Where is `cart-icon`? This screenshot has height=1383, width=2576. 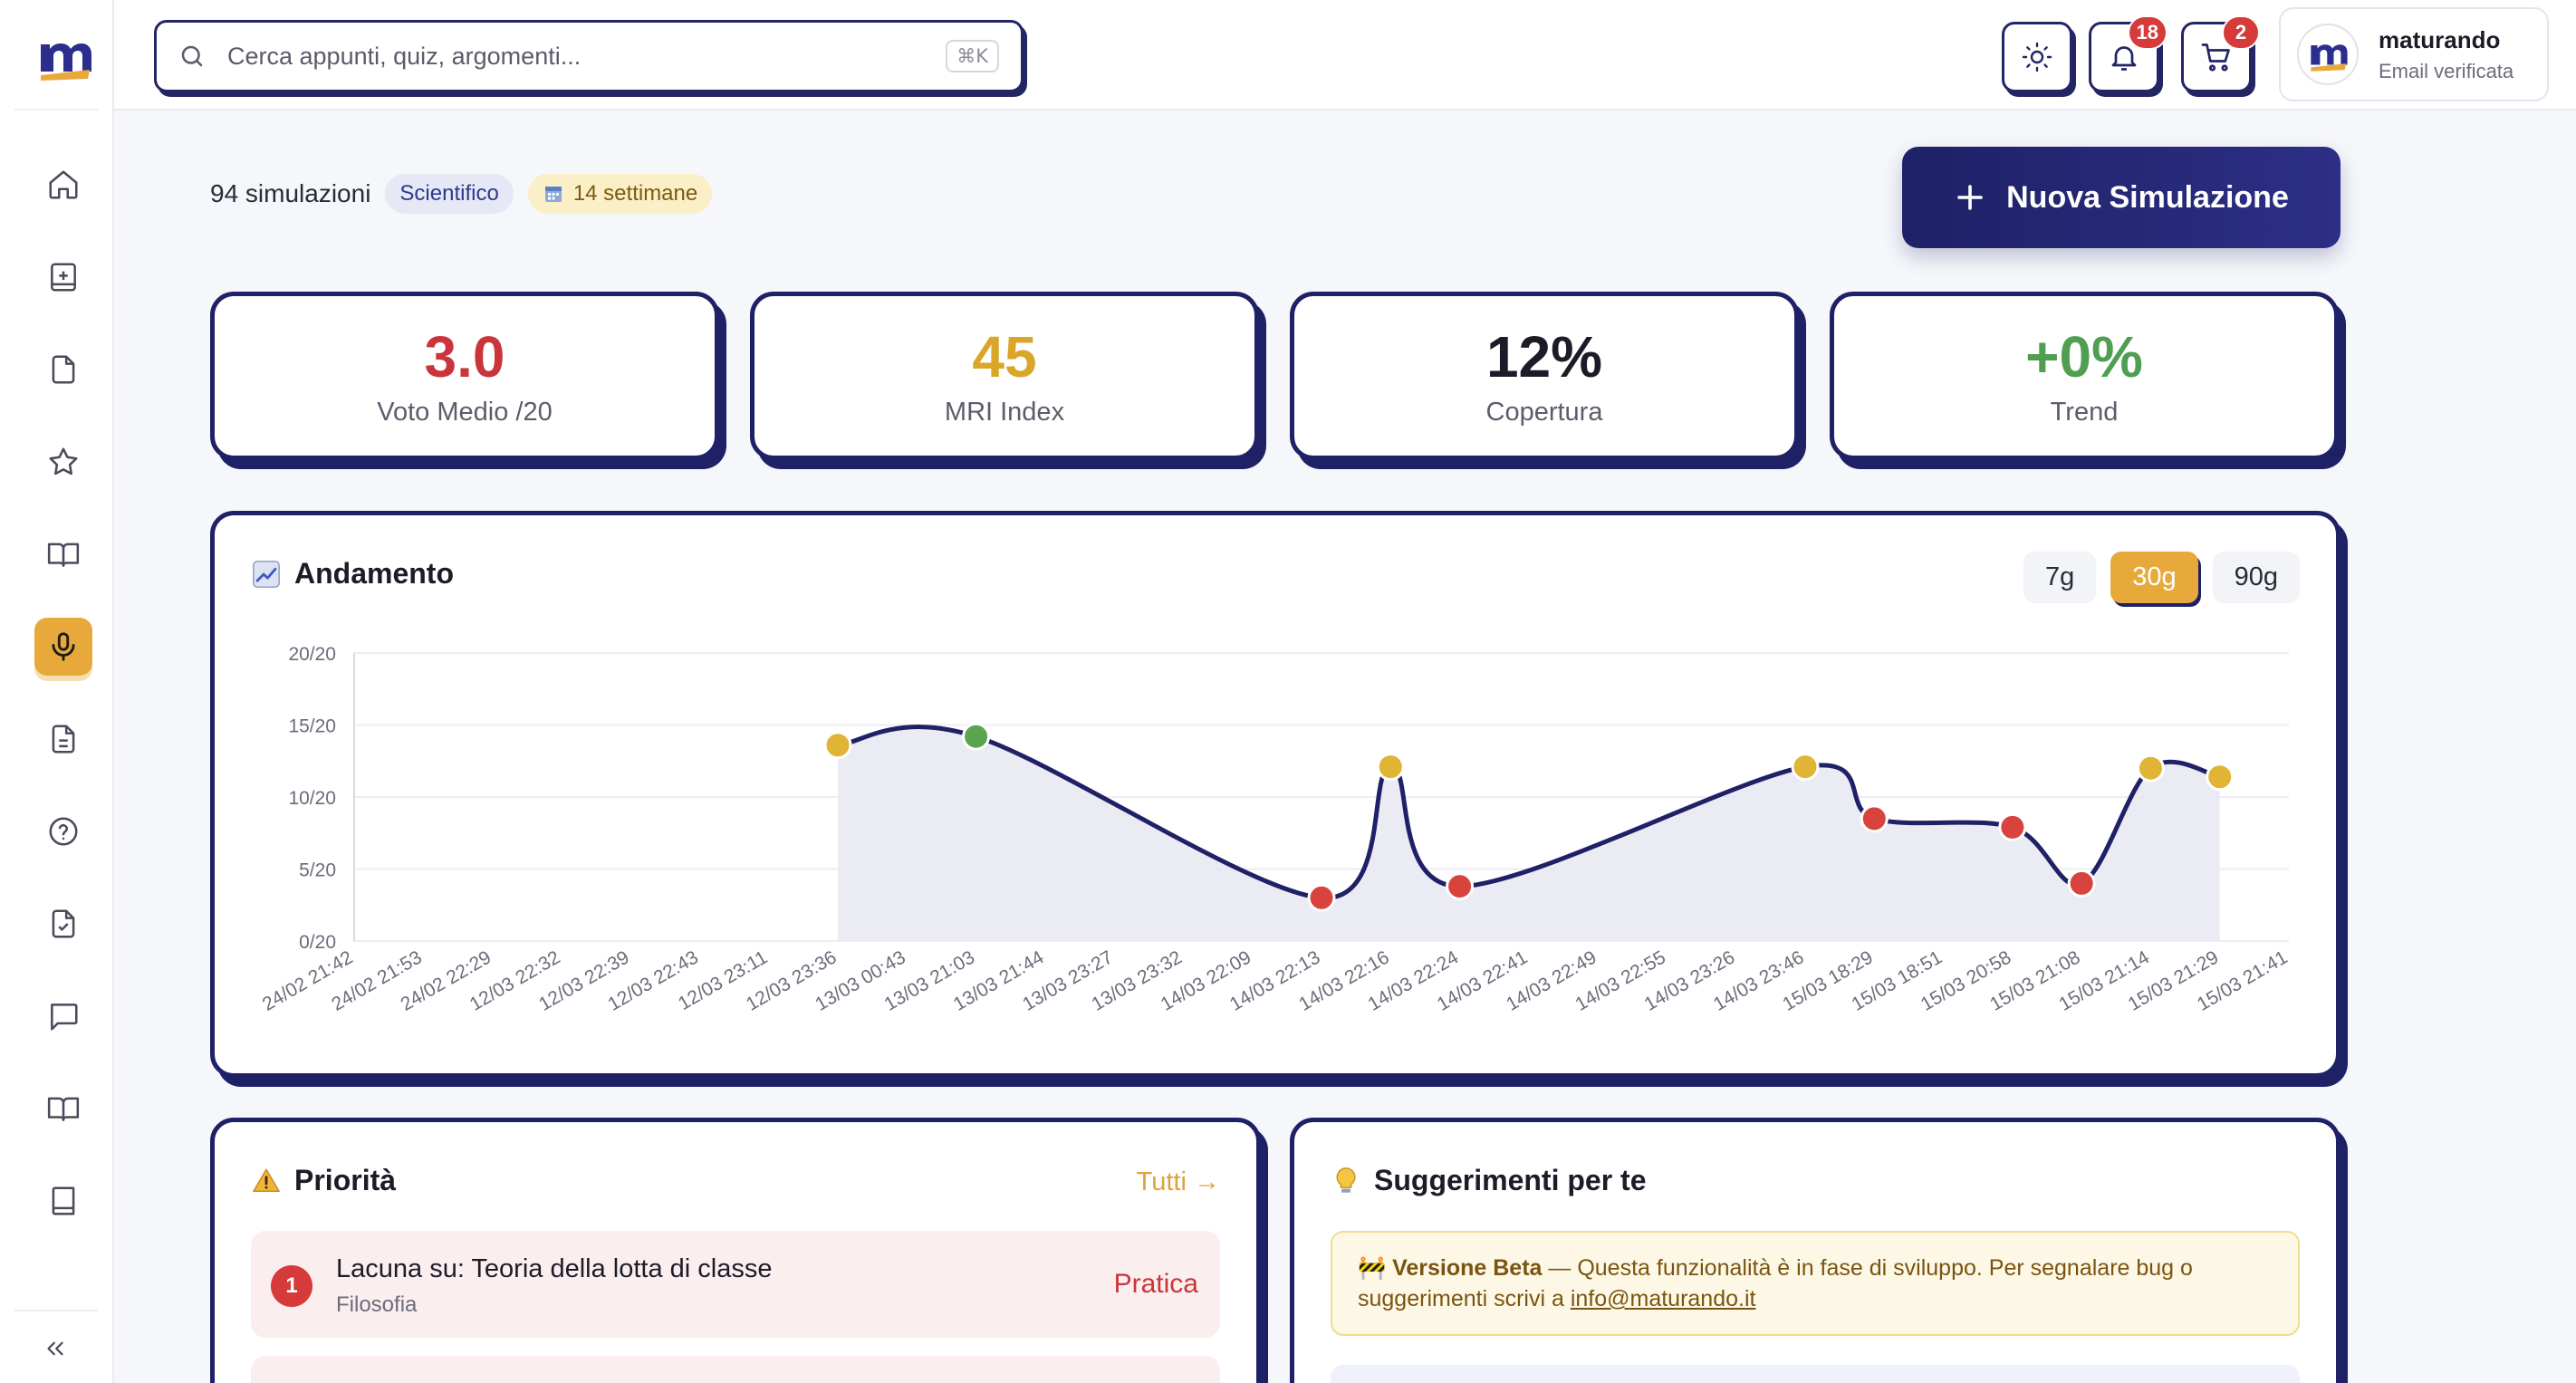 cart-icon is located at coordinates (2215, 57).